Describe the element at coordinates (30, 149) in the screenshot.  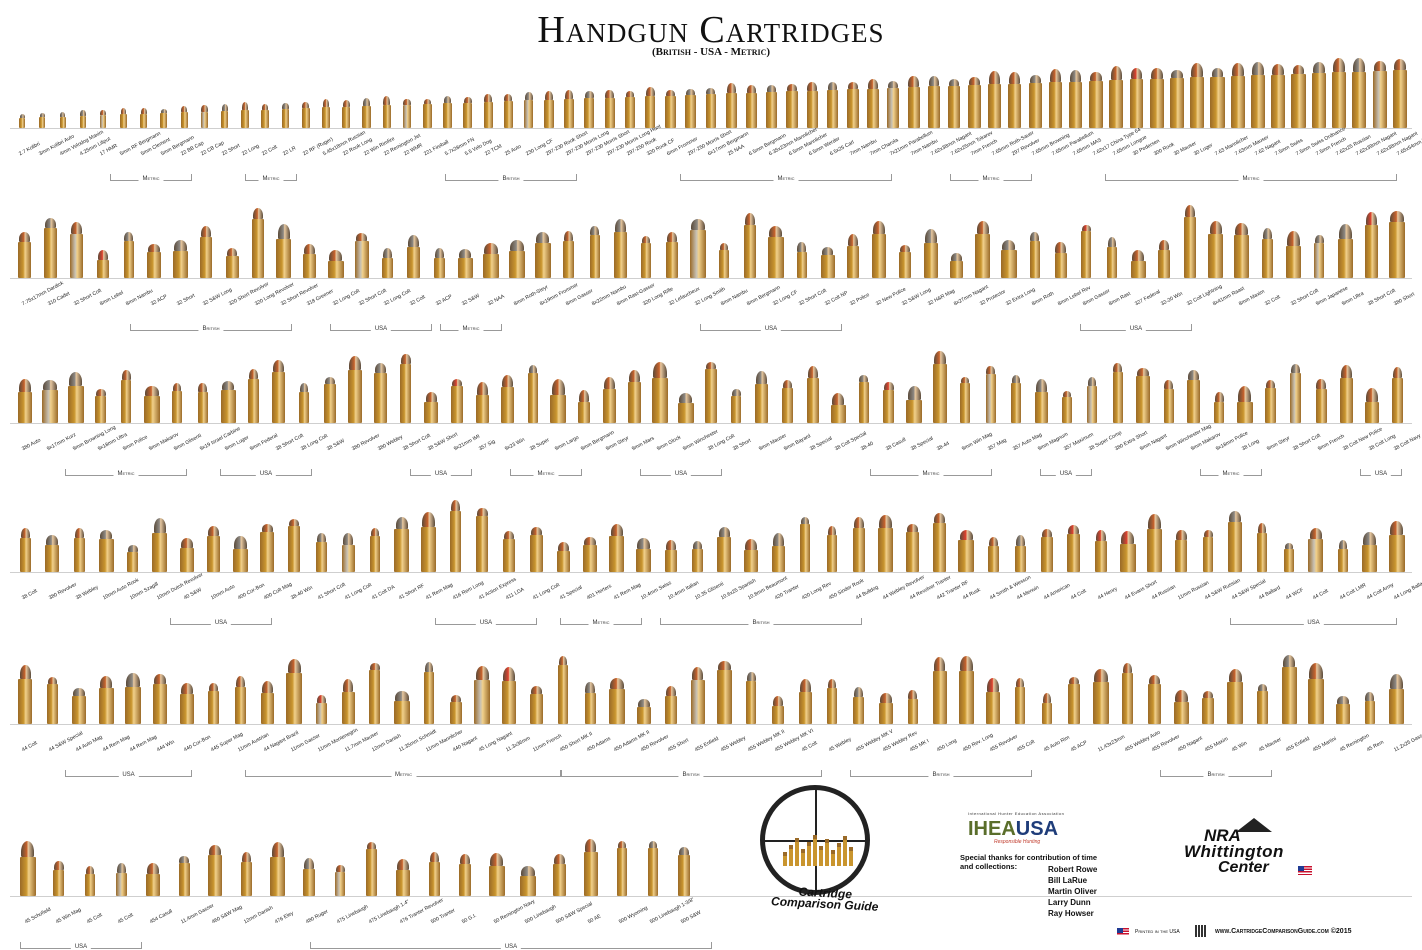
I see `cartridge-label: 2.7 Kolibri` at that location.